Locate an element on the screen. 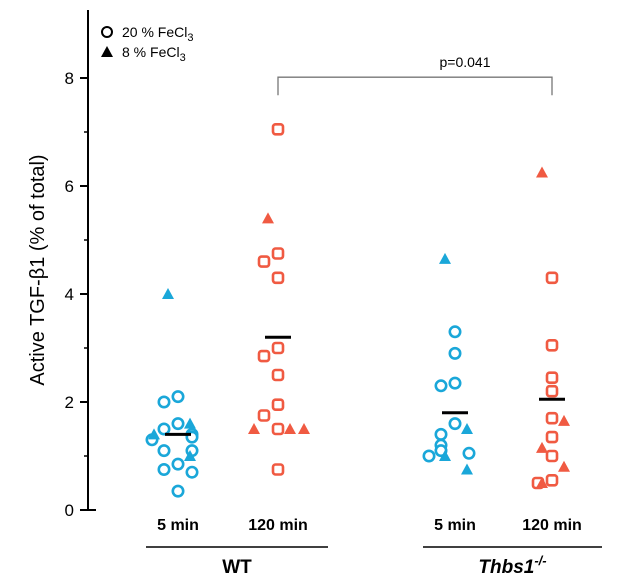 This screenshot has height=582, width=644. y-tick-label: 2 is located at coordinates (69, 402).